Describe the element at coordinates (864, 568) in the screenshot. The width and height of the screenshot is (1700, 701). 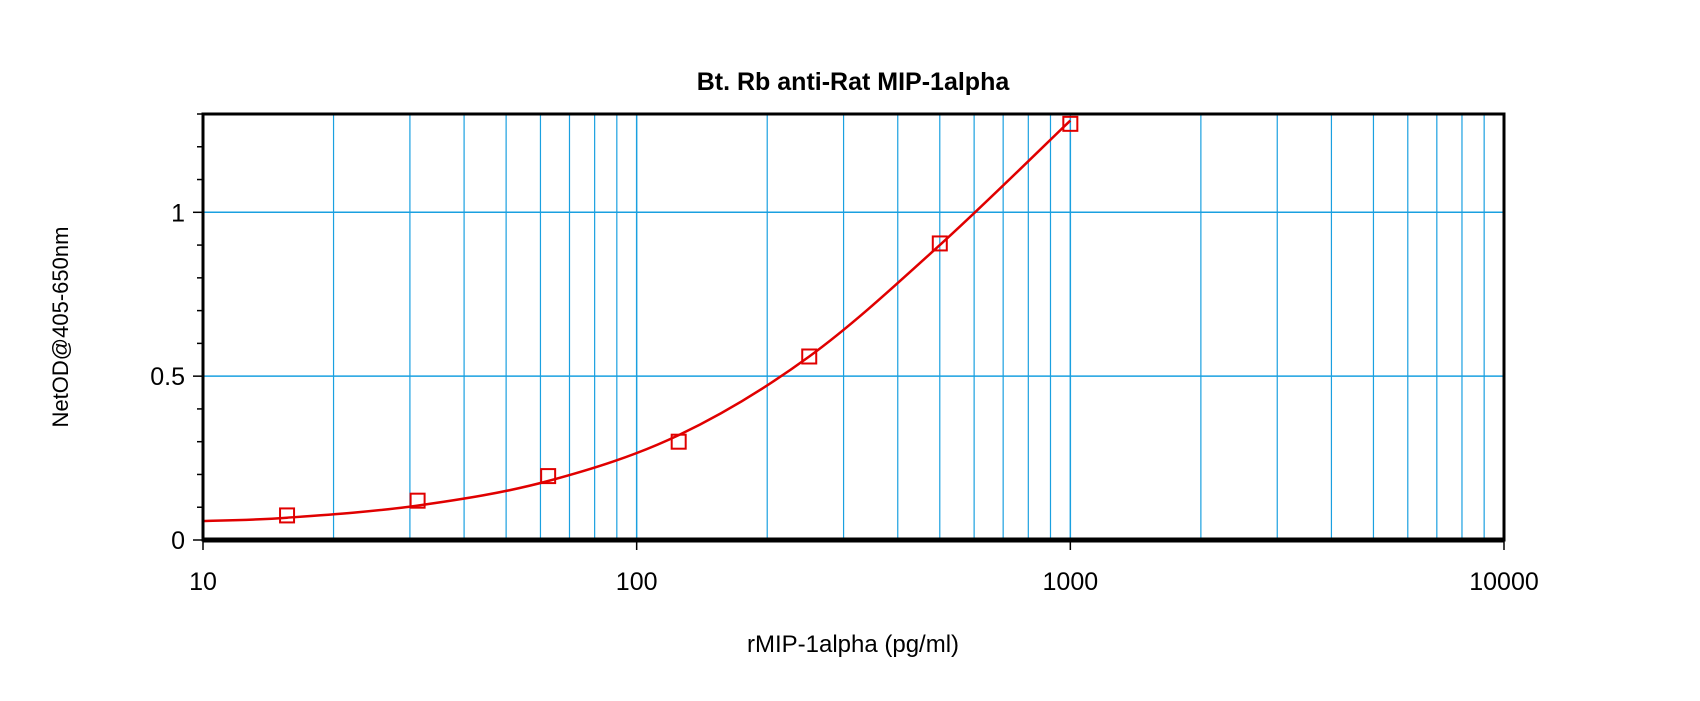
I see `x-ticks: 10 100 1000 10000` at that location.